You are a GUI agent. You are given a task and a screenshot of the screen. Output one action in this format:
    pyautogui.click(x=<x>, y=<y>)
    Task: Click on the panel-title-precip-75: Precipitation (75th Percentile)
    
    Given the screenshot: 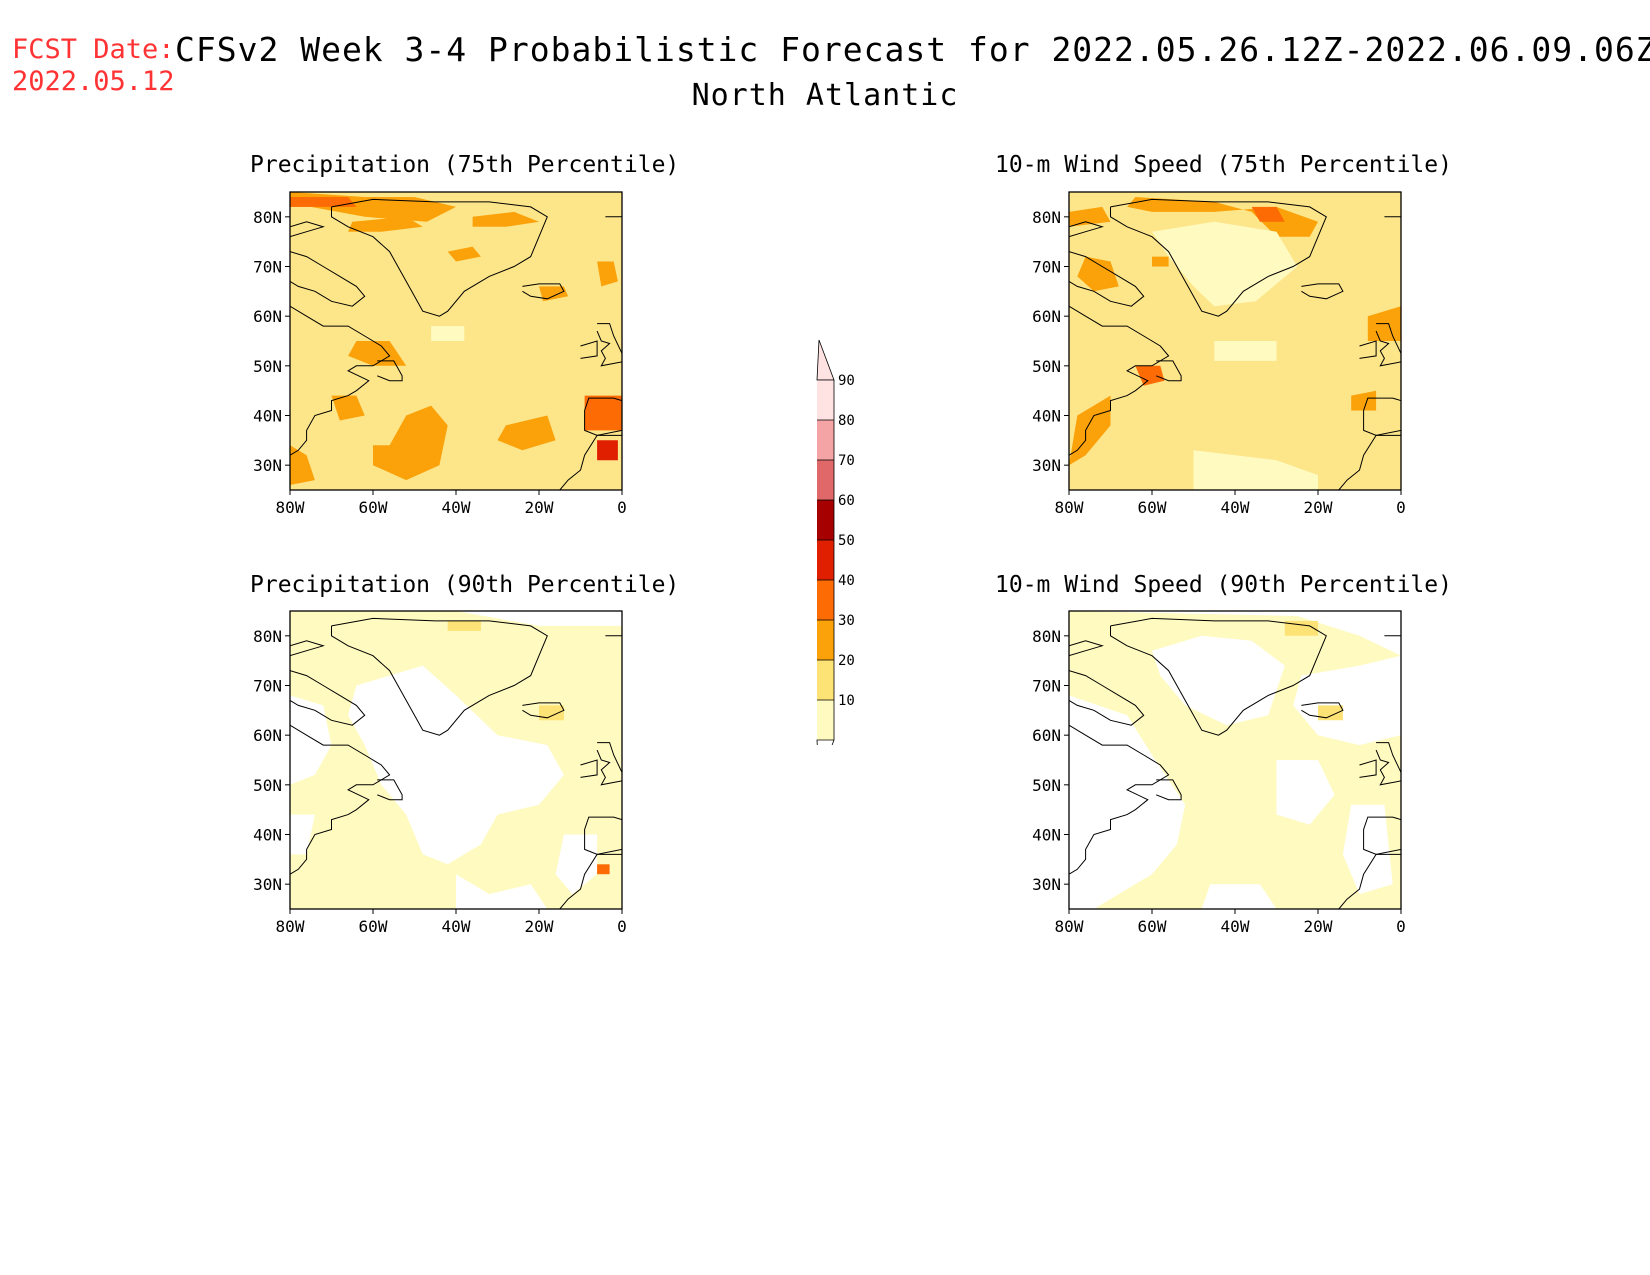 What is the action you would take?
    pyautogui.click(x=465, y=165)
    